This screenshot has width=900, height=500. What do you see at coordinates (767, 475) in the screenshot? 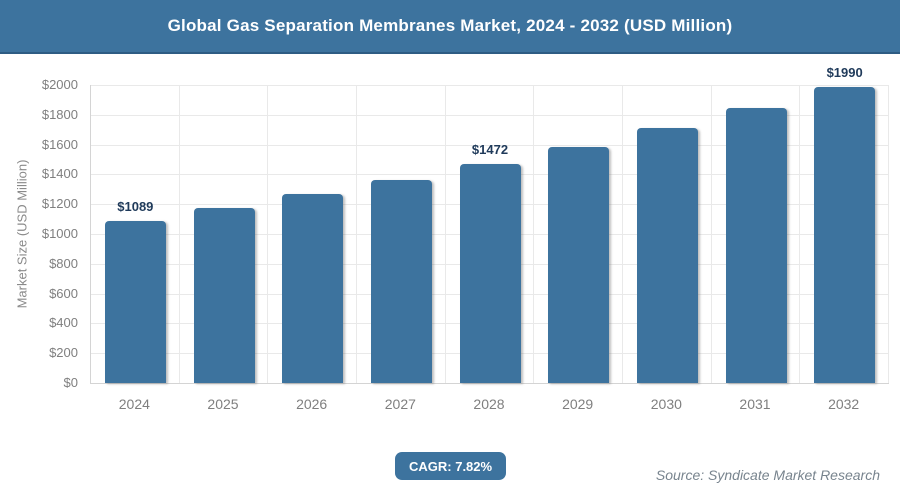
I see `source-text: Source: Syndicate Market Research` at bounding box center [767, 475].